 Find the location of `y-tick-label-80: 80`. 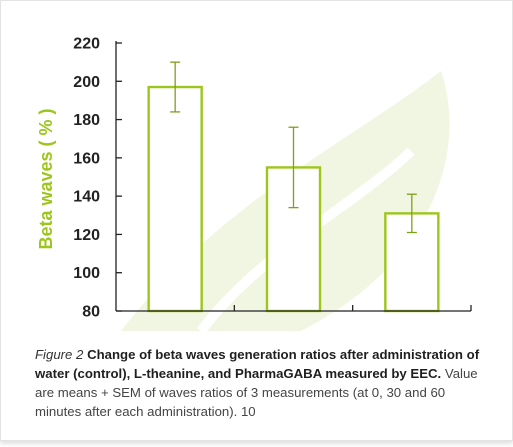

y-tick-label-80: 80 is located at coordinates (91, 312).